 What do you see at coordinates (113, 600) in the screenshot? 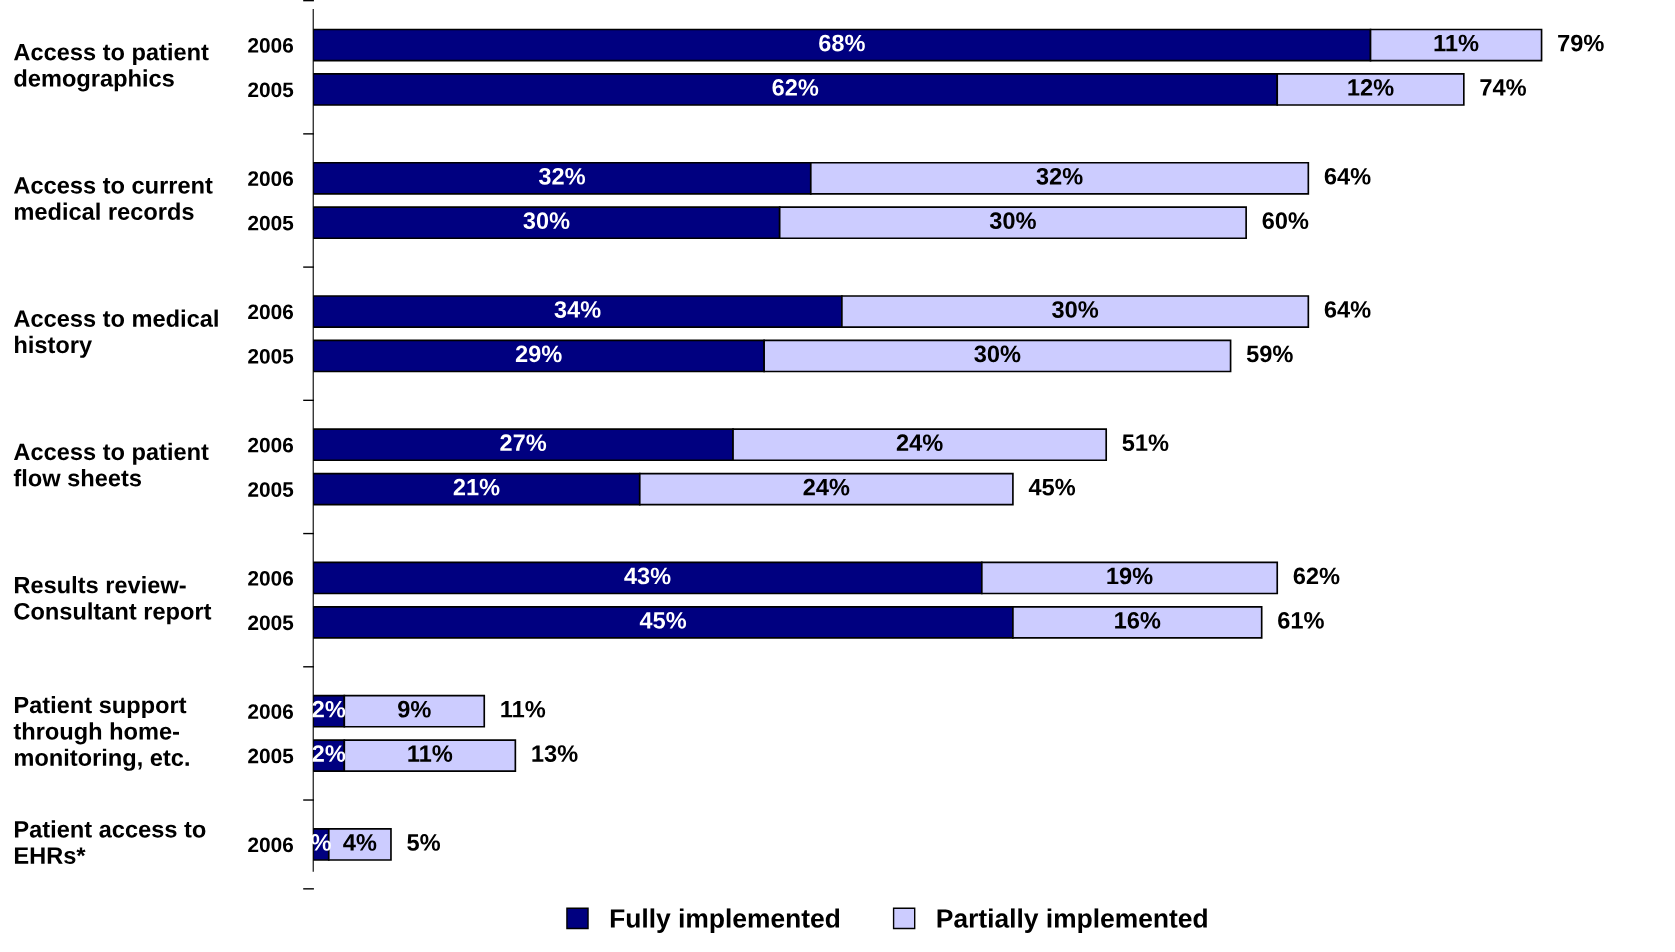
I see `text: Results review- Consultant report` at bounding box center [113, 600].